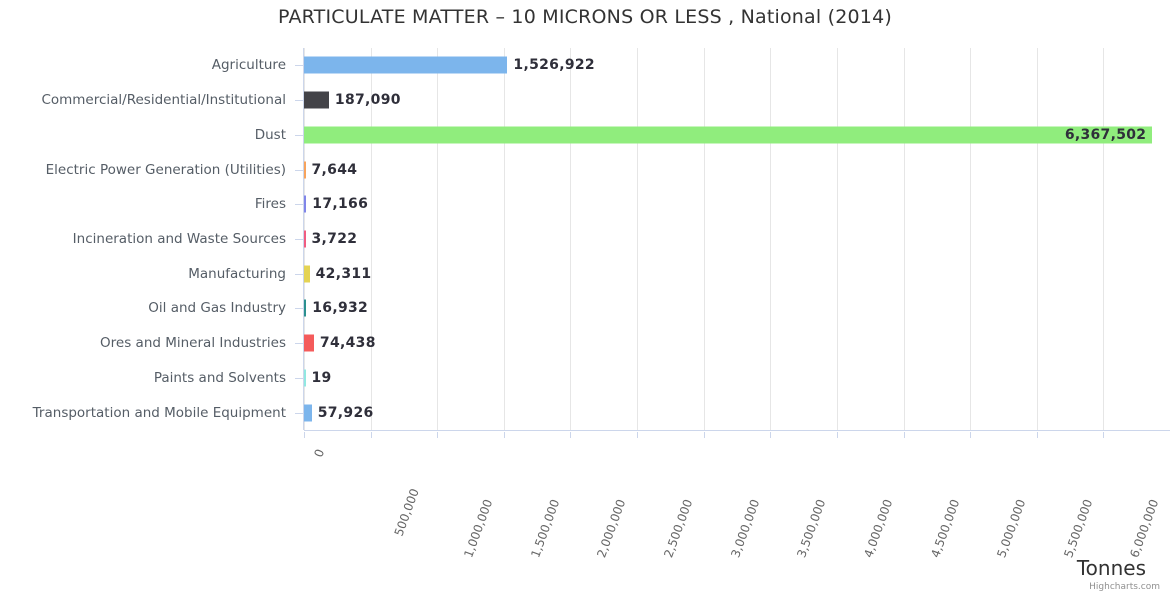 The image size is (1170, 600). Describe the element at coordinates (163, 100) in the screenshot. I see `category-label: Commercial/Residential/Institutional` at that location.